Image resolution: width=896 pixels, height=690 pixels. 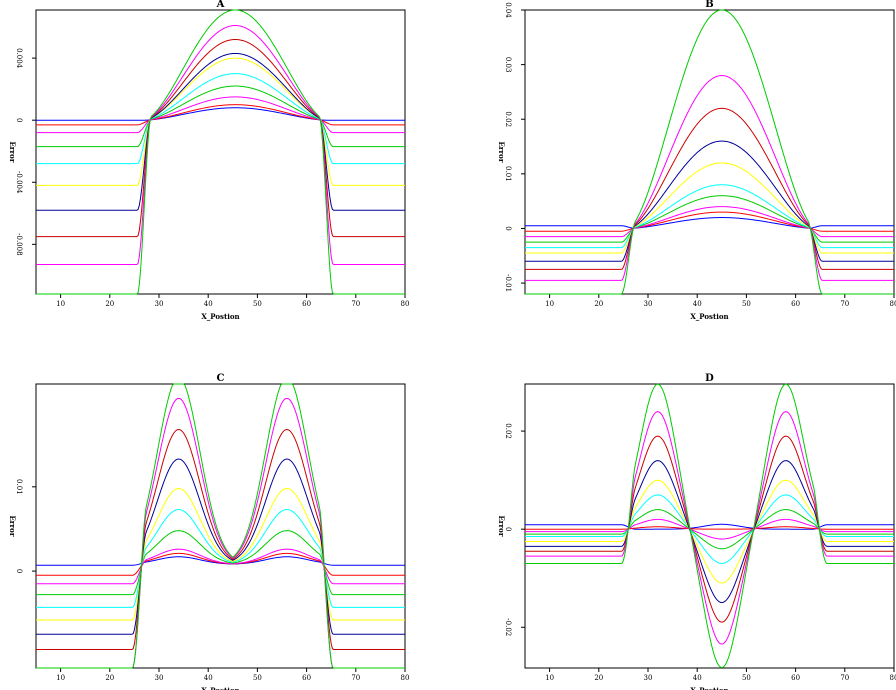 I want to click on y-tick-label: 0.004, so click(x=19, y=58).